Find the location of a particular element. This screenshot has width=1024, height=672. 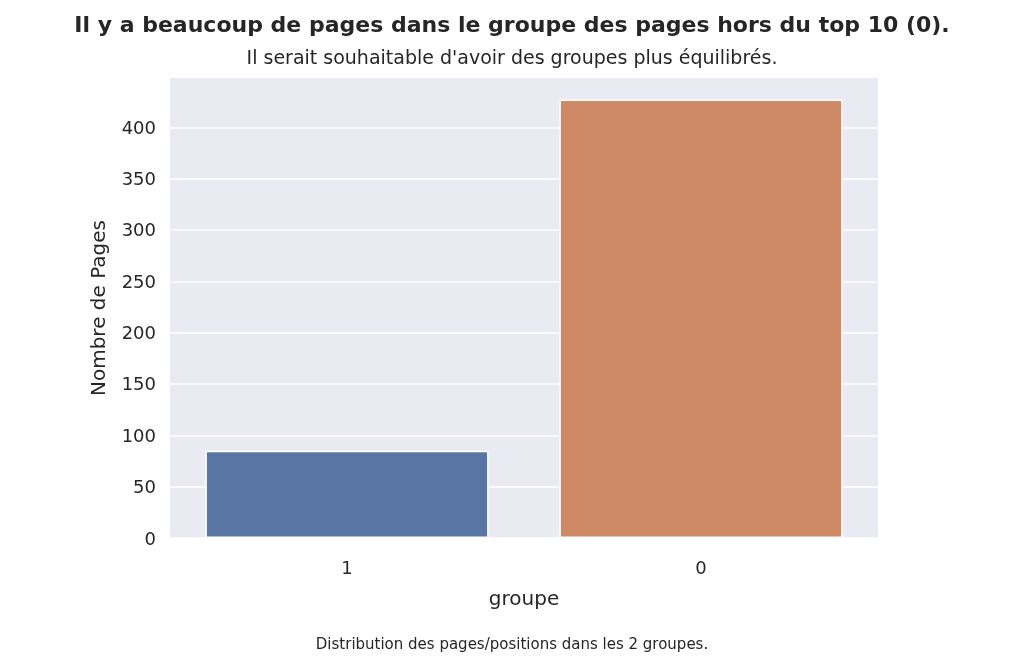

x-tick-label: 1 is located at coordinates (347, 567).